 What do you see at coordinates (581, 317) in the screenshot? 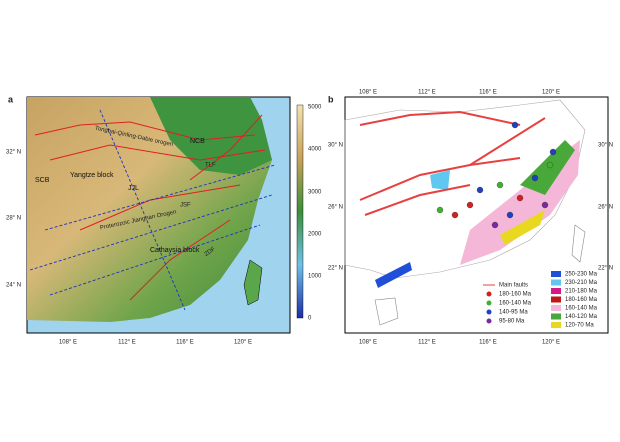
I see `legend-text: 140-120 Ma` at bounding box center [581, 317].